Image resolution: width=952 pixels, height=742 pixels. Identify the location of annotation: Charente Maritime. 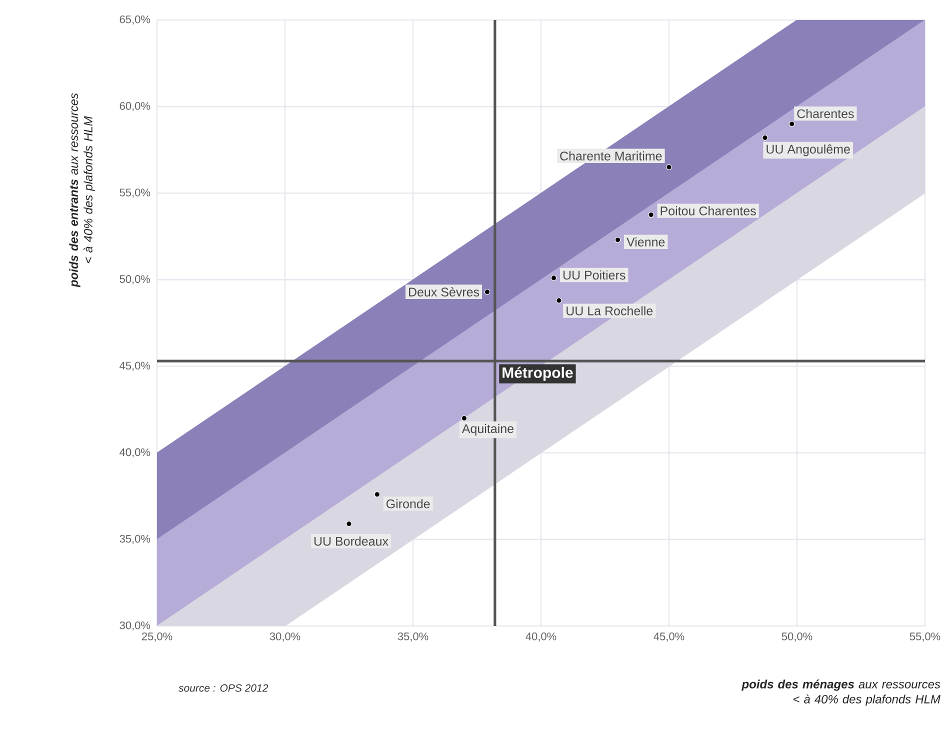
(611, 155).